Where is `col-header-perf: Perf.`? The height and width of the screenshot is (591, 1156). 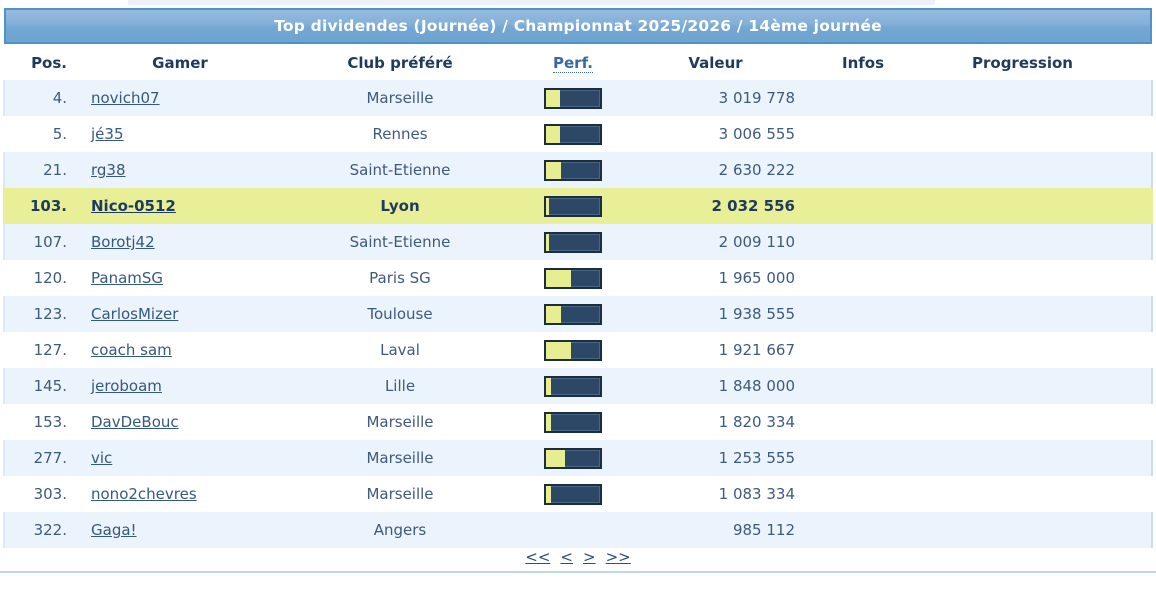 col-header-perf: Perf. is located at coordinates (573, 63).